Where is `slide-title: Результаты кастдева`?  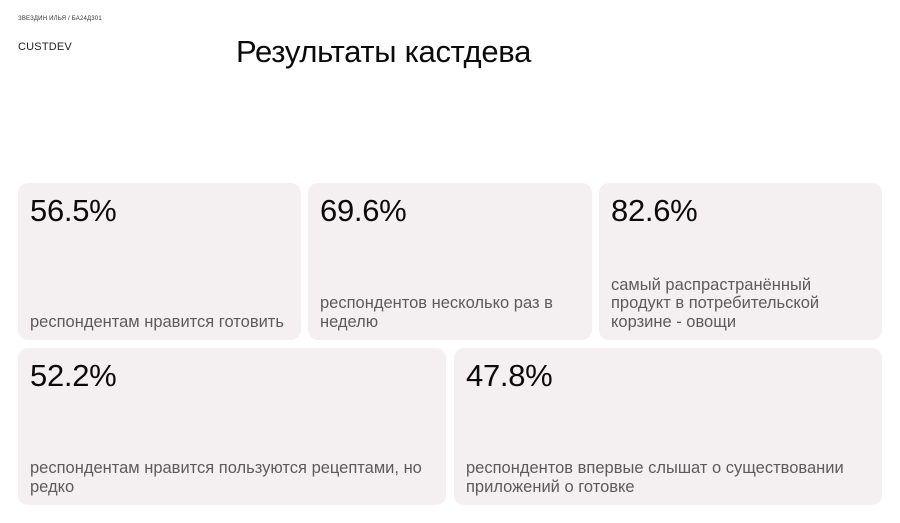
slide-title: Результаты кастдева is located at coordinates (384, 51).